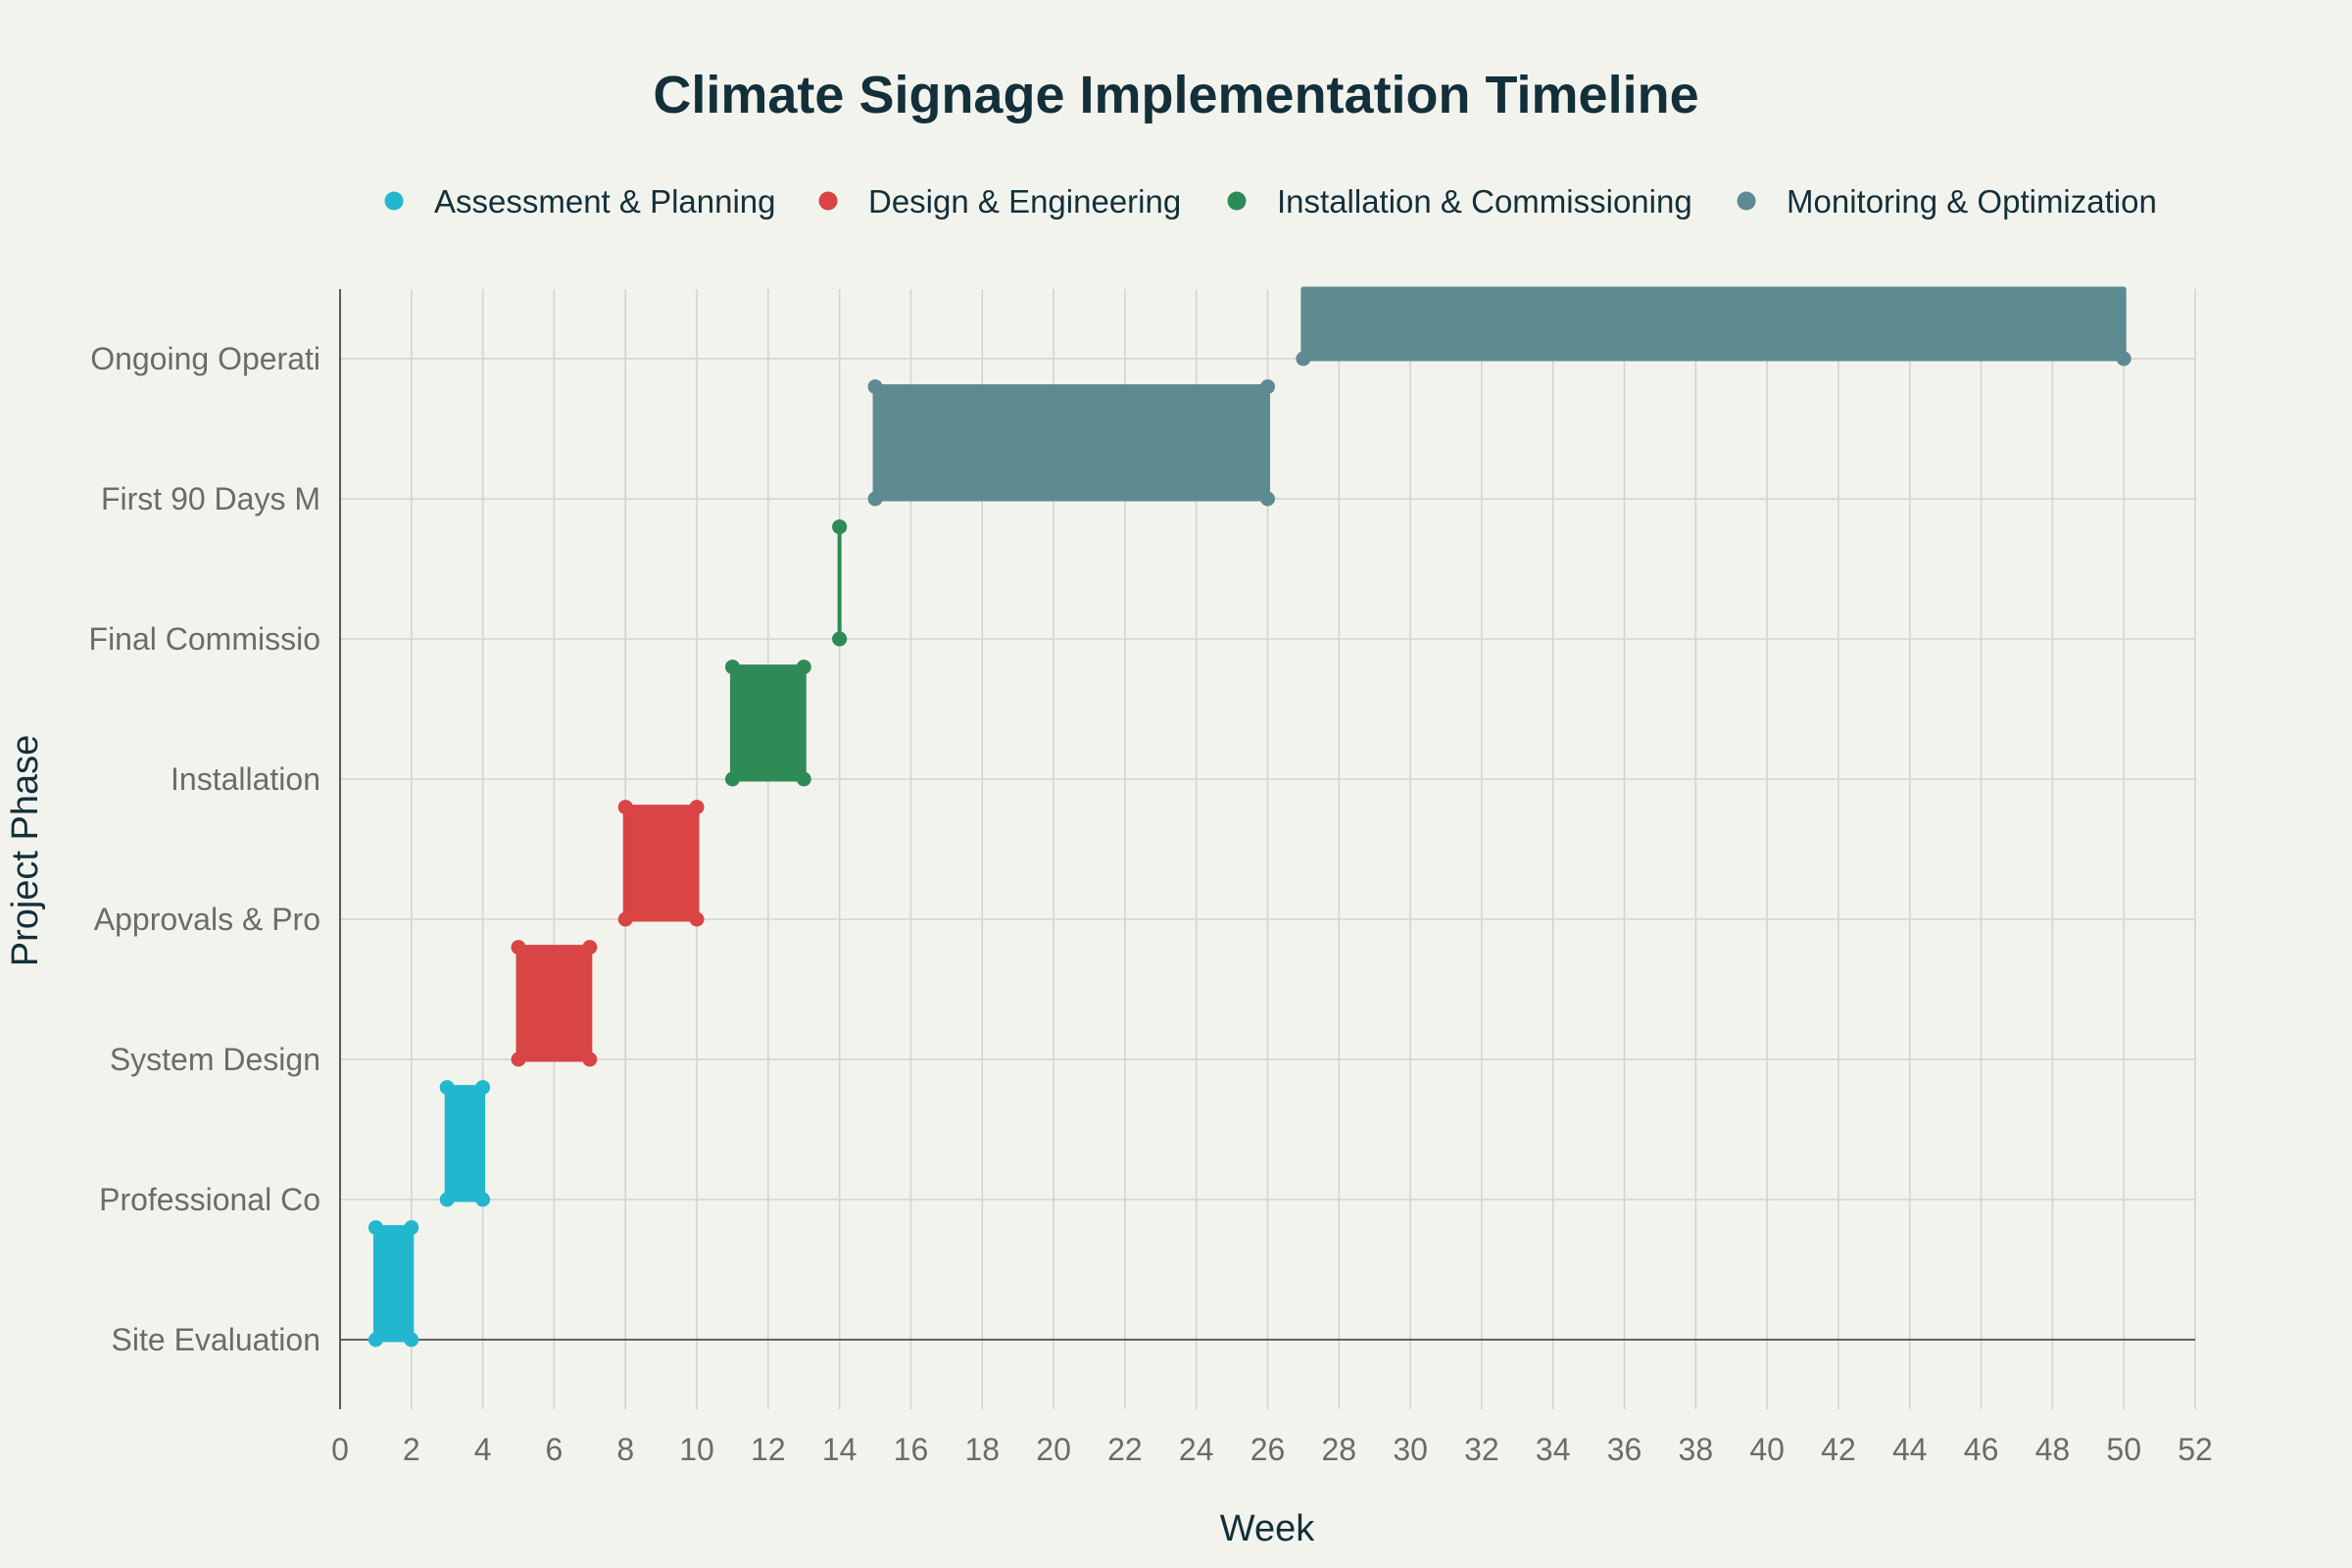  I want to click on x-tick-label: 32, so click(1481, 1449).